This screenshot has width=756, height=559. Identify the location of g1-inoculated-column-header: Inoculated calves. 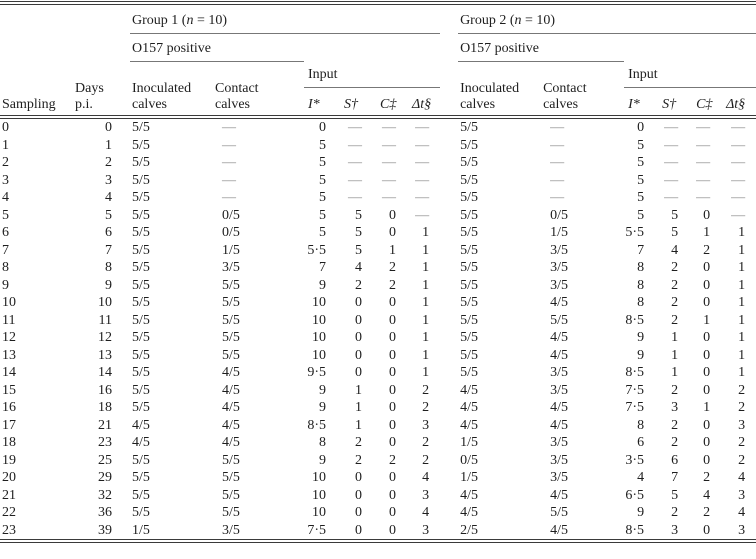
(171, 90).